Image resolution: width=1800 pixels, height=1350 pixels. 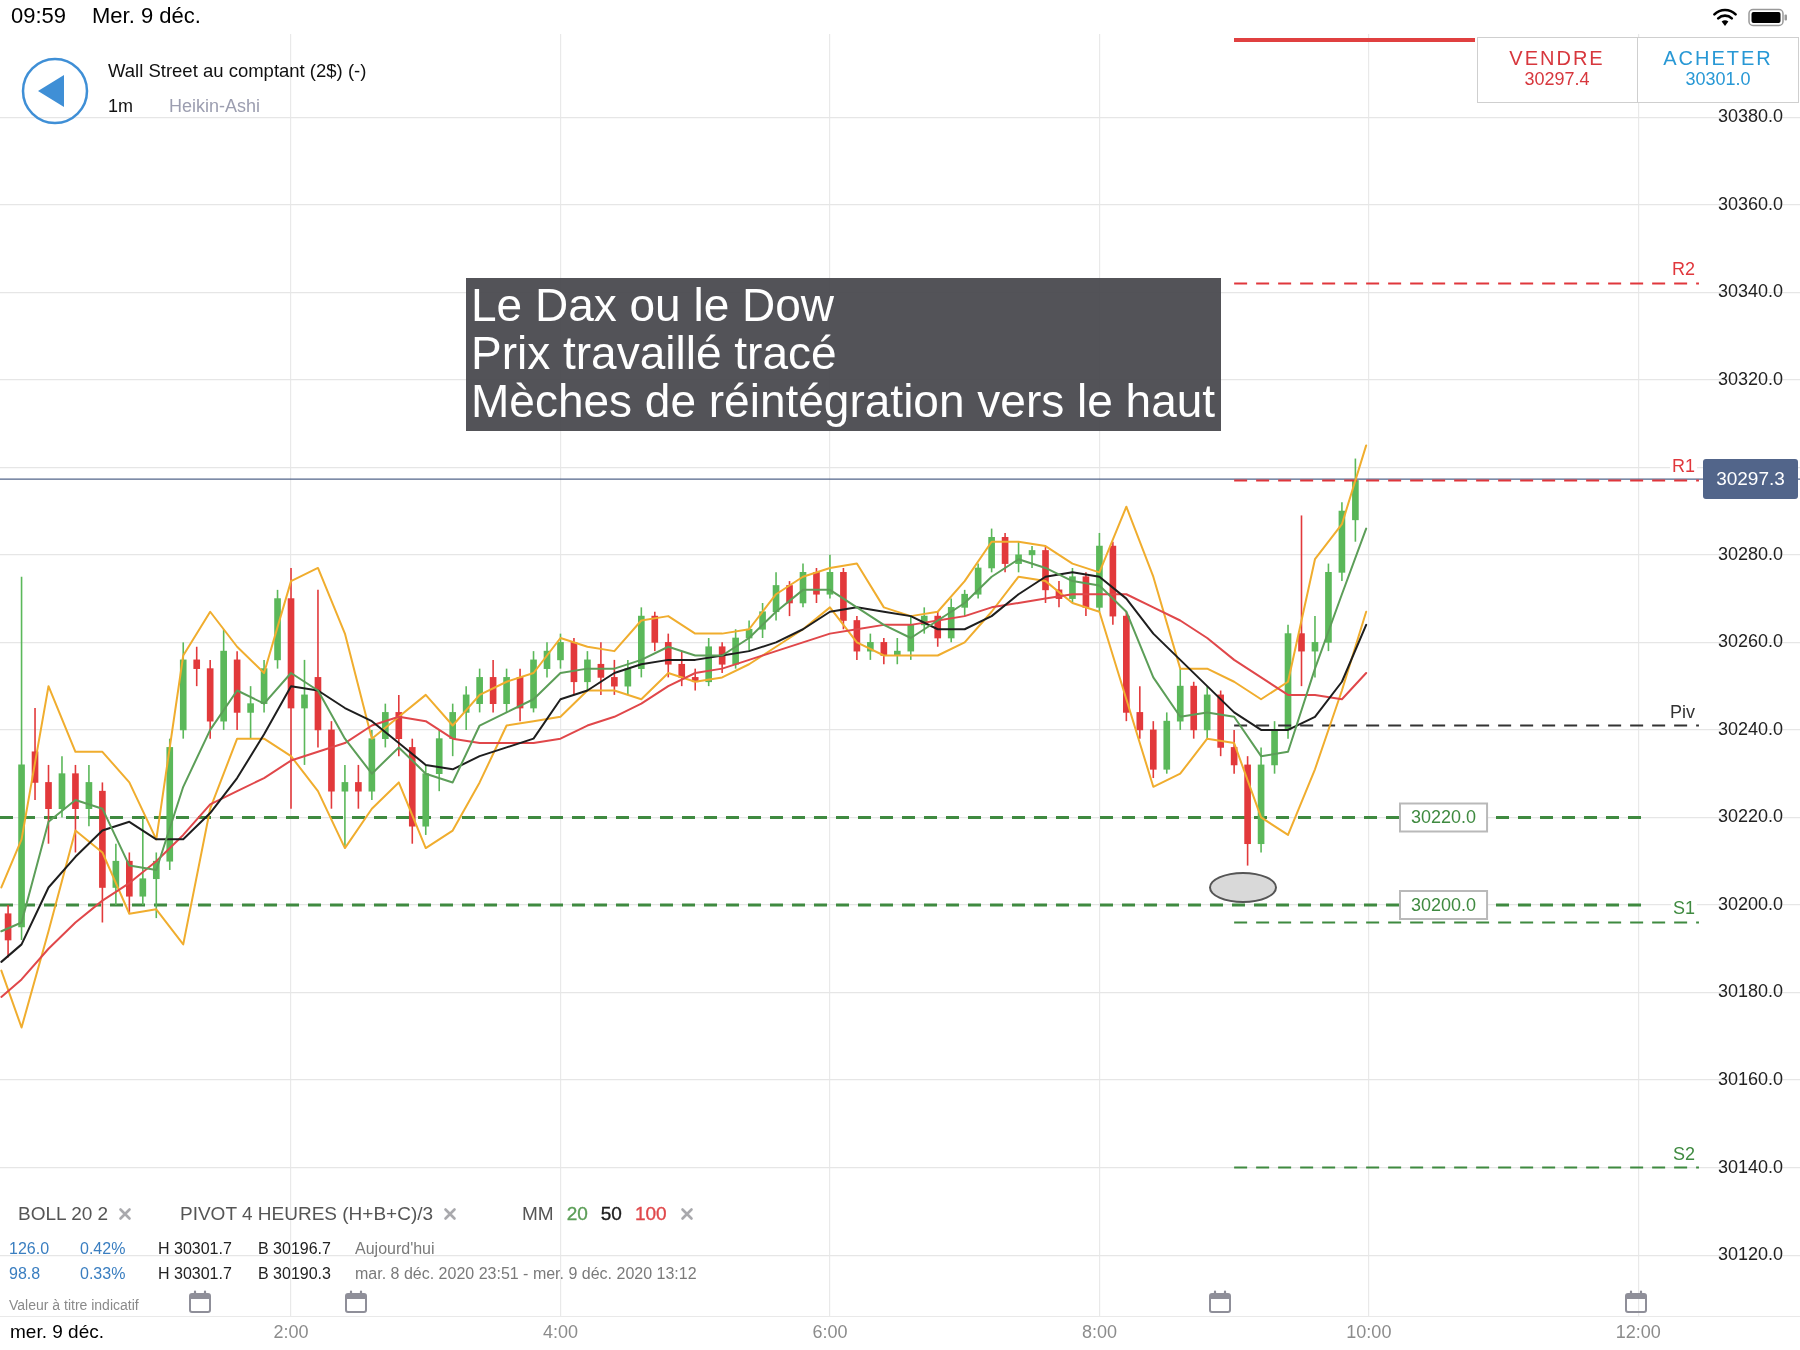 What do you see at coordinates (1369, 1332) in the screenshot?
I see `x-tick-label: 10:00` at bounding box center [1369, 1332].